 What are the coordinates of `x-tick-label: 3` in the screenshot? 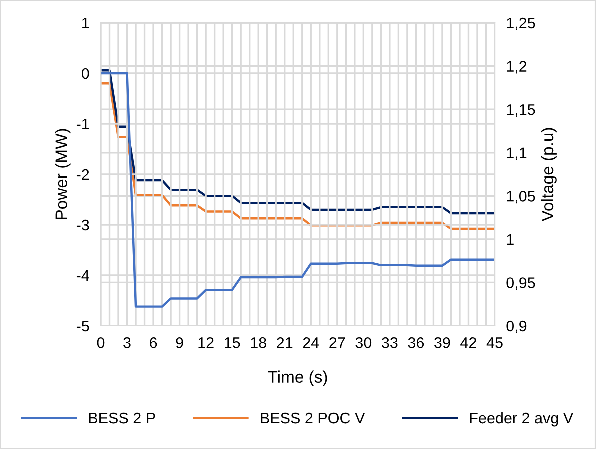 It's located at (127, 343).